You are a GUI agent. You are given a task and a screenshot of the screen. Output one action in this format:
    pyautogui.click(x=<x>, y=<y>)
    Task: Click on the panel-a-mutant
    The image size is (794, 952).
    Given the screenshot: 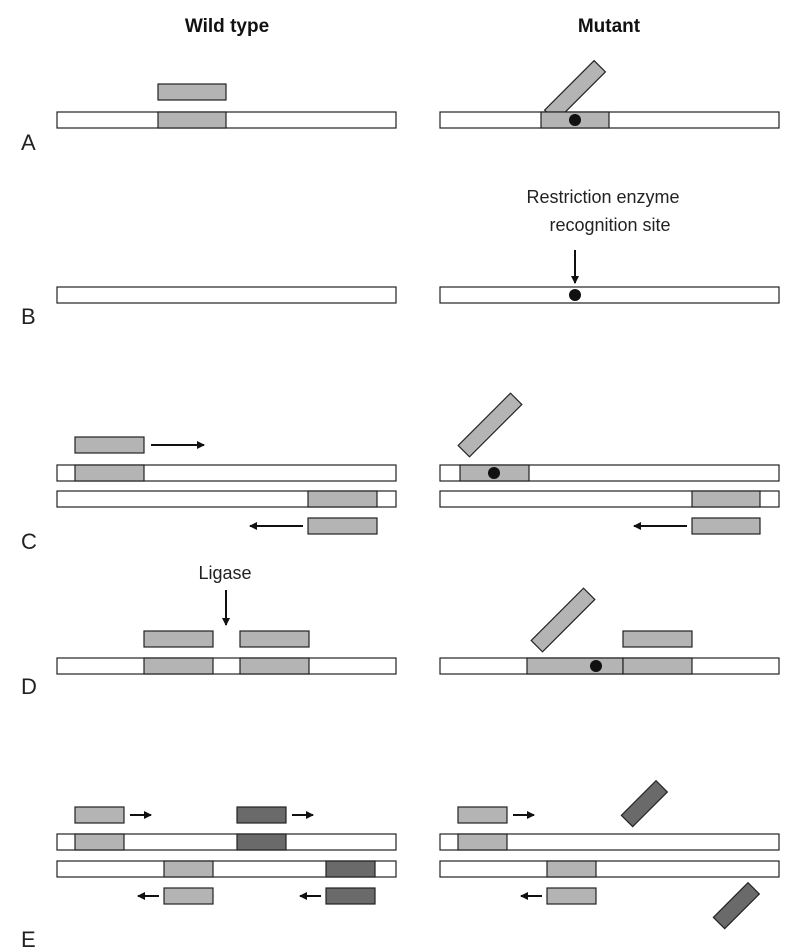 What is the action you would take?
    pyautogui.click(x=609, y=94)
    